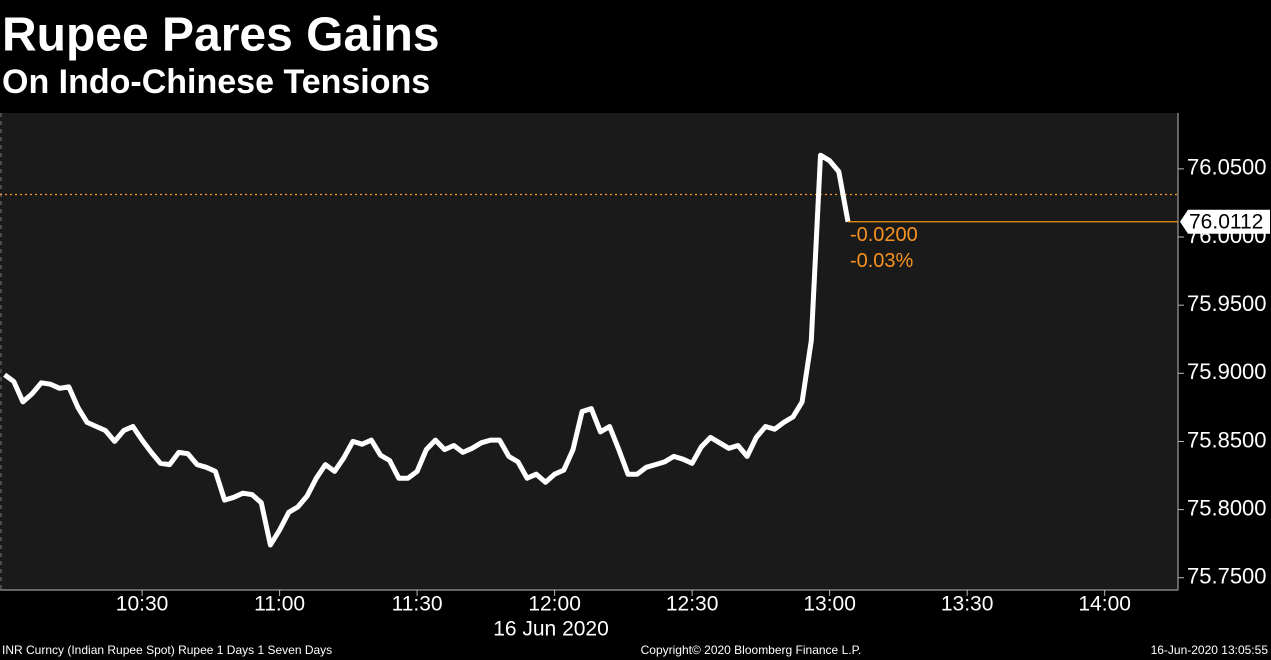 The height and width of the screenshot is (660, 1271). What do you see at coordinates (1227, 371) in the screenshot?
I see `y-tick-label: 75.9000` at bounding box center [1227, 371].